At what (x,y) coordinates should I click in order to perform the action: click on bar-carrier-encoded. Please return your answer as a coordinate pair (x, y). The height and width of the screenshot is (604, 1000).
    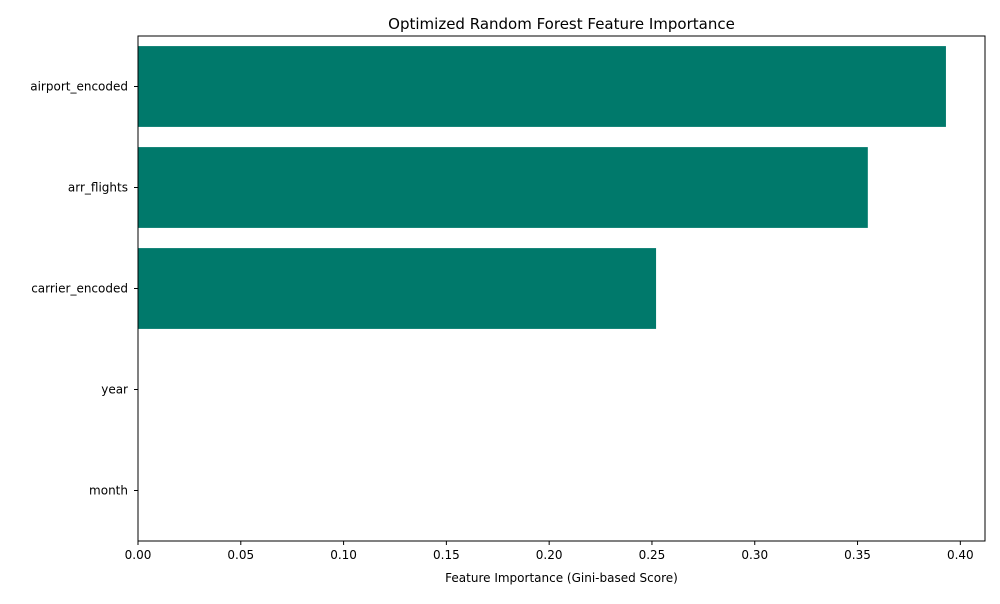
    Looking at the image, I should click on (397, 288).